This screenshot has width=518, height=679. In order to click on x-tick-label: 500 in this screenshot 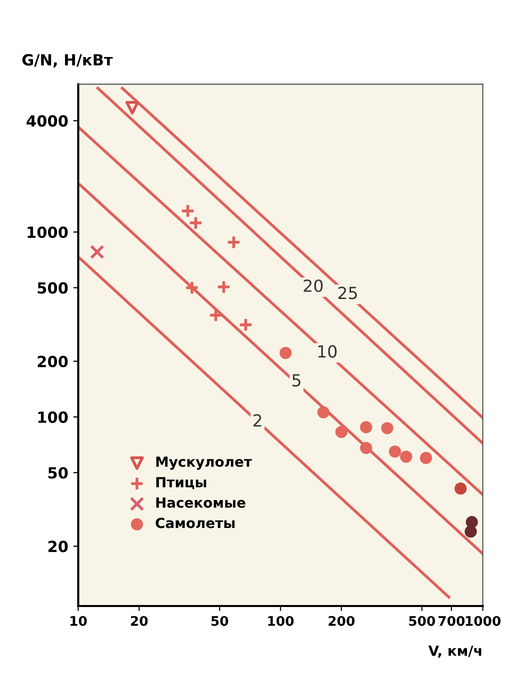, I will do `click(422, 621)`.